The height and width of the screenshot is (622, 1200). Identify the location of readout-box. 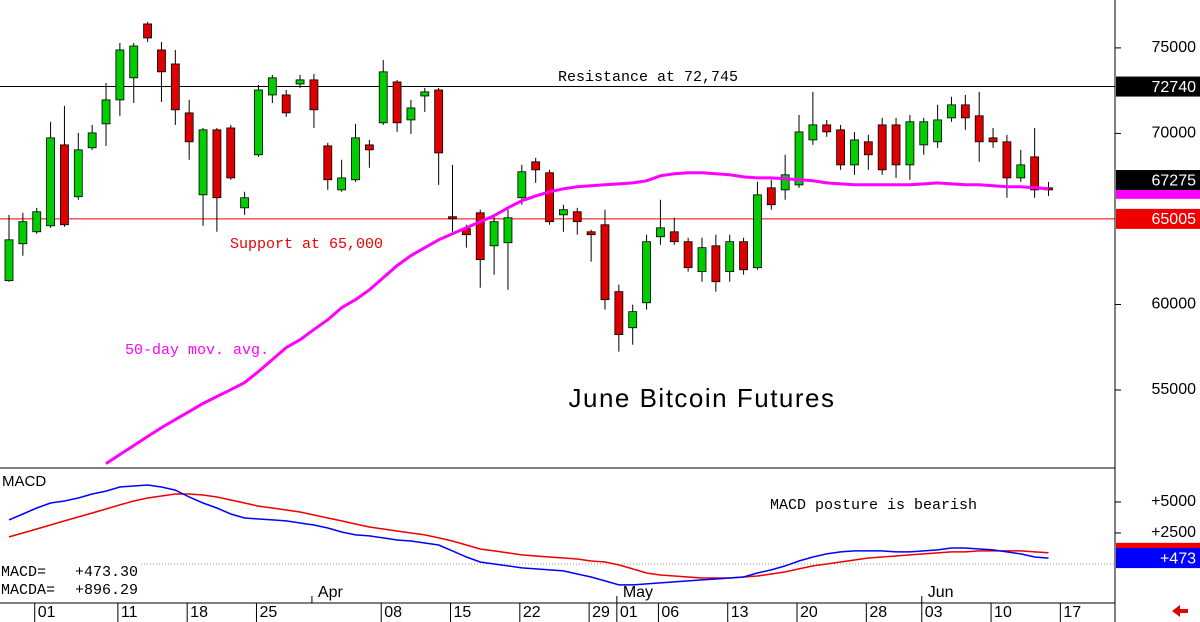
(70, 581).